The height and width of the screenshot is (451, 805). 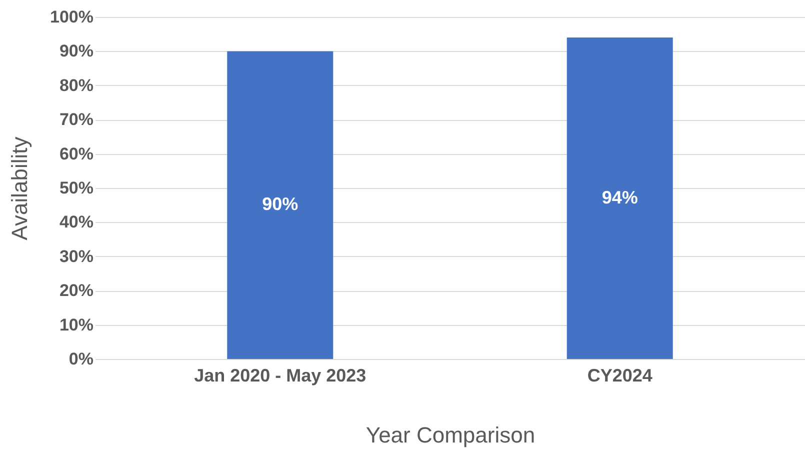 I want to click on y-tick-label: 90%, so click(x=76, y=51).